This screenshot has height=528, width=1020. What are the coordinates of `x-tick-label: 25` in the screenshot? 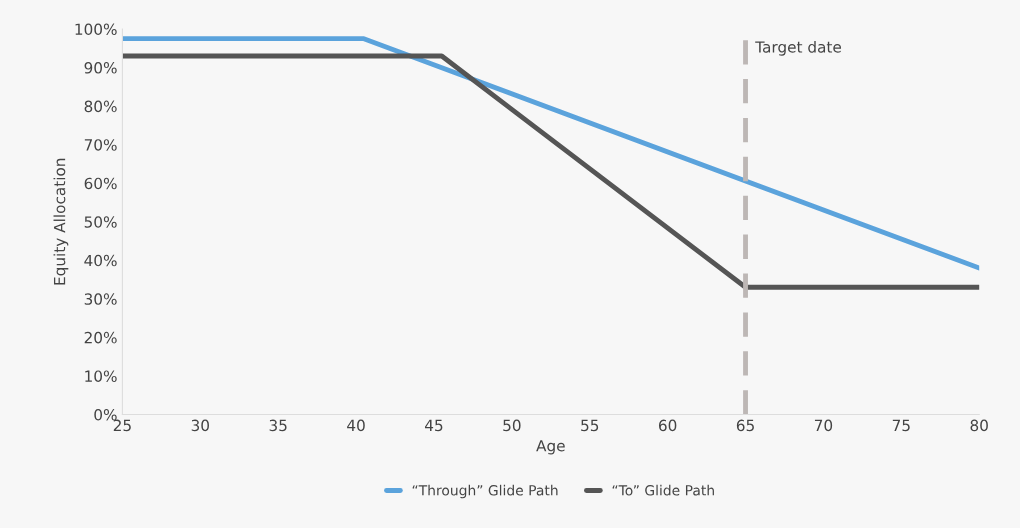 It's located at (122, 425).